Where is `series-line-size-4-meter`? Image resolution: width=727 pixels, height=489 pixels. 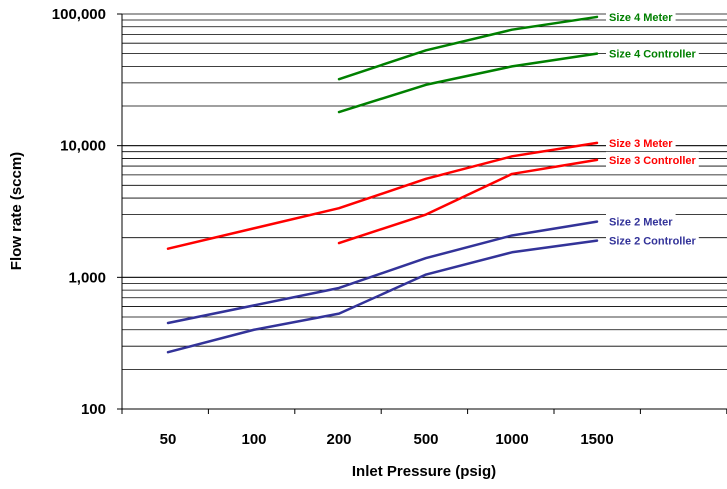
series-line-size-4-meter is located at coordinates (468, 48).